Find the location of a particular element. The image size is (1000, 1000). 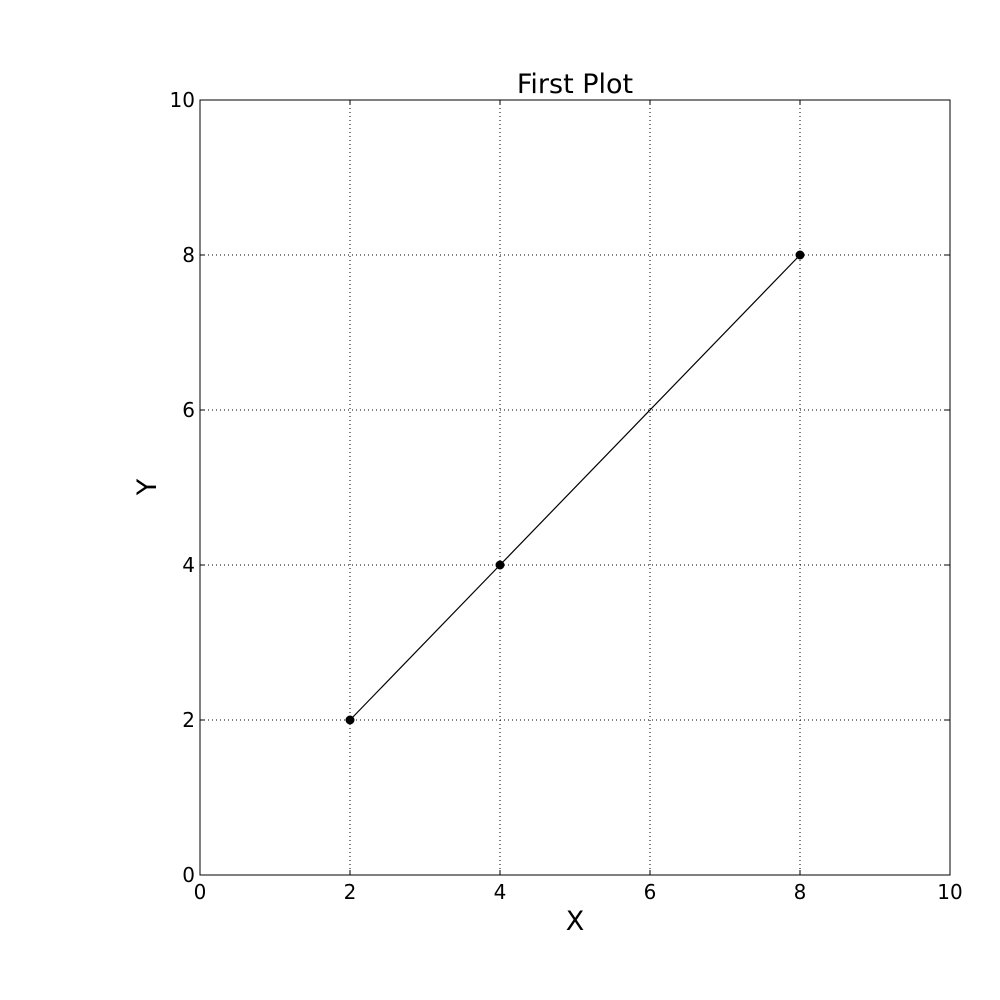

y-tick-label: 10 is located at coordinates (182, 100).